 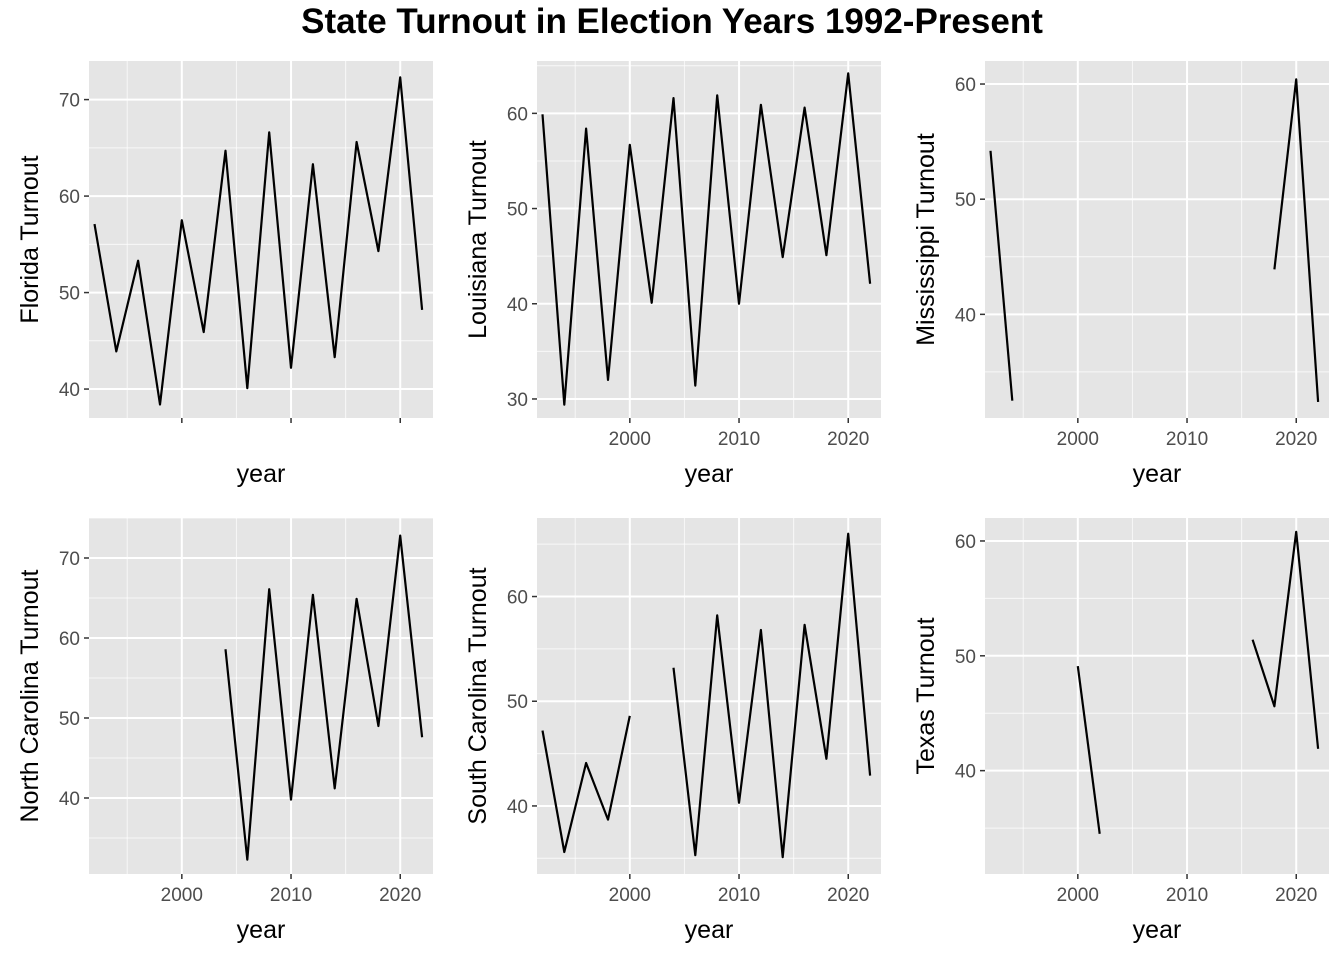 What do you see at coordinates (926, 695) in the screenshot?
I see `y-axis-title: Texas Turnout` at bounding box center [926, 695].